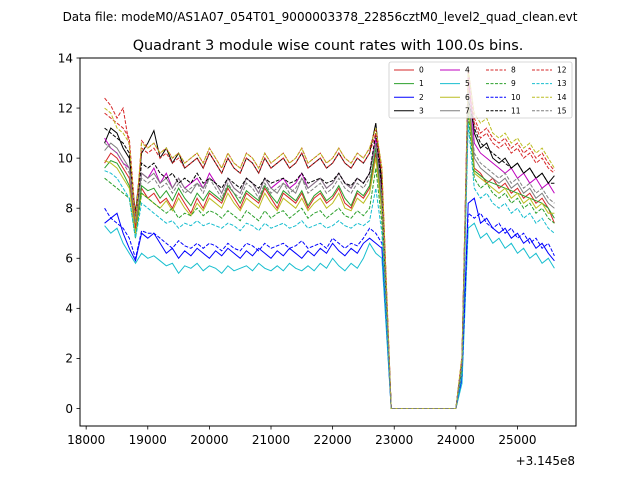 This screenshot has height=480, width=640. Describe the element at coordinates (562, 110) in the screenshot. I see `legend-label-15: 15` at that location.